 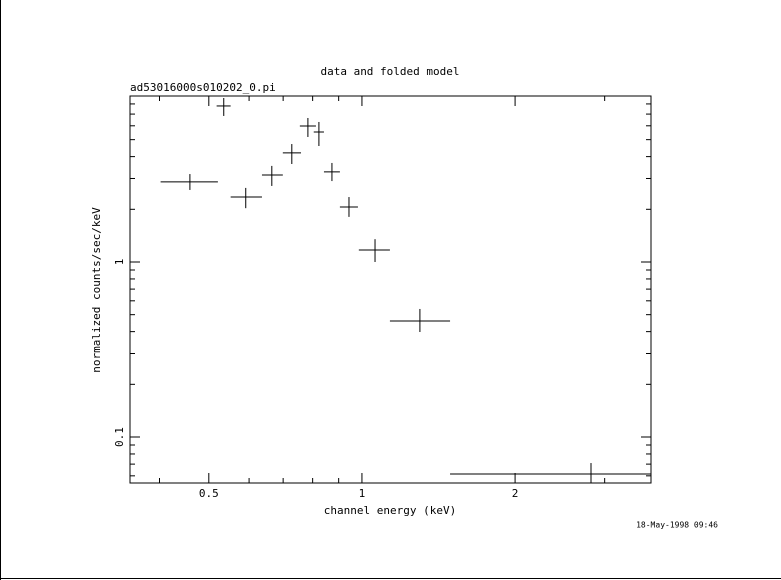 I want to click on chart-title: data and folded model, so click(x=389, y=71).